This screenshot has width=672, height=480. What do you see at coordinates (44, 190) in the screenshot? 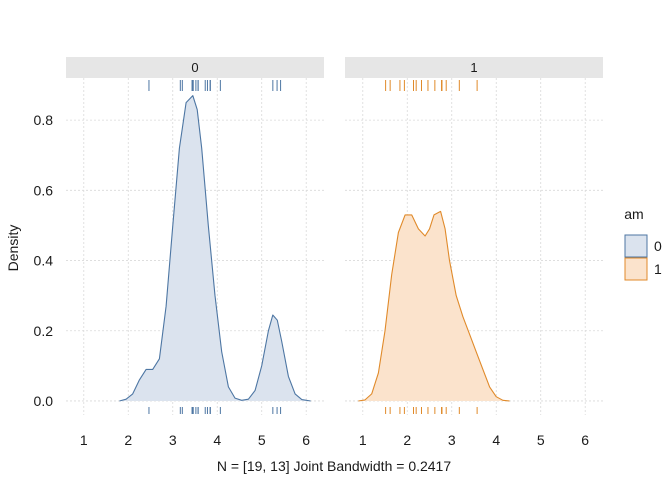
I see `y-tick-label: 0.6` at bounding box center [44, 190].